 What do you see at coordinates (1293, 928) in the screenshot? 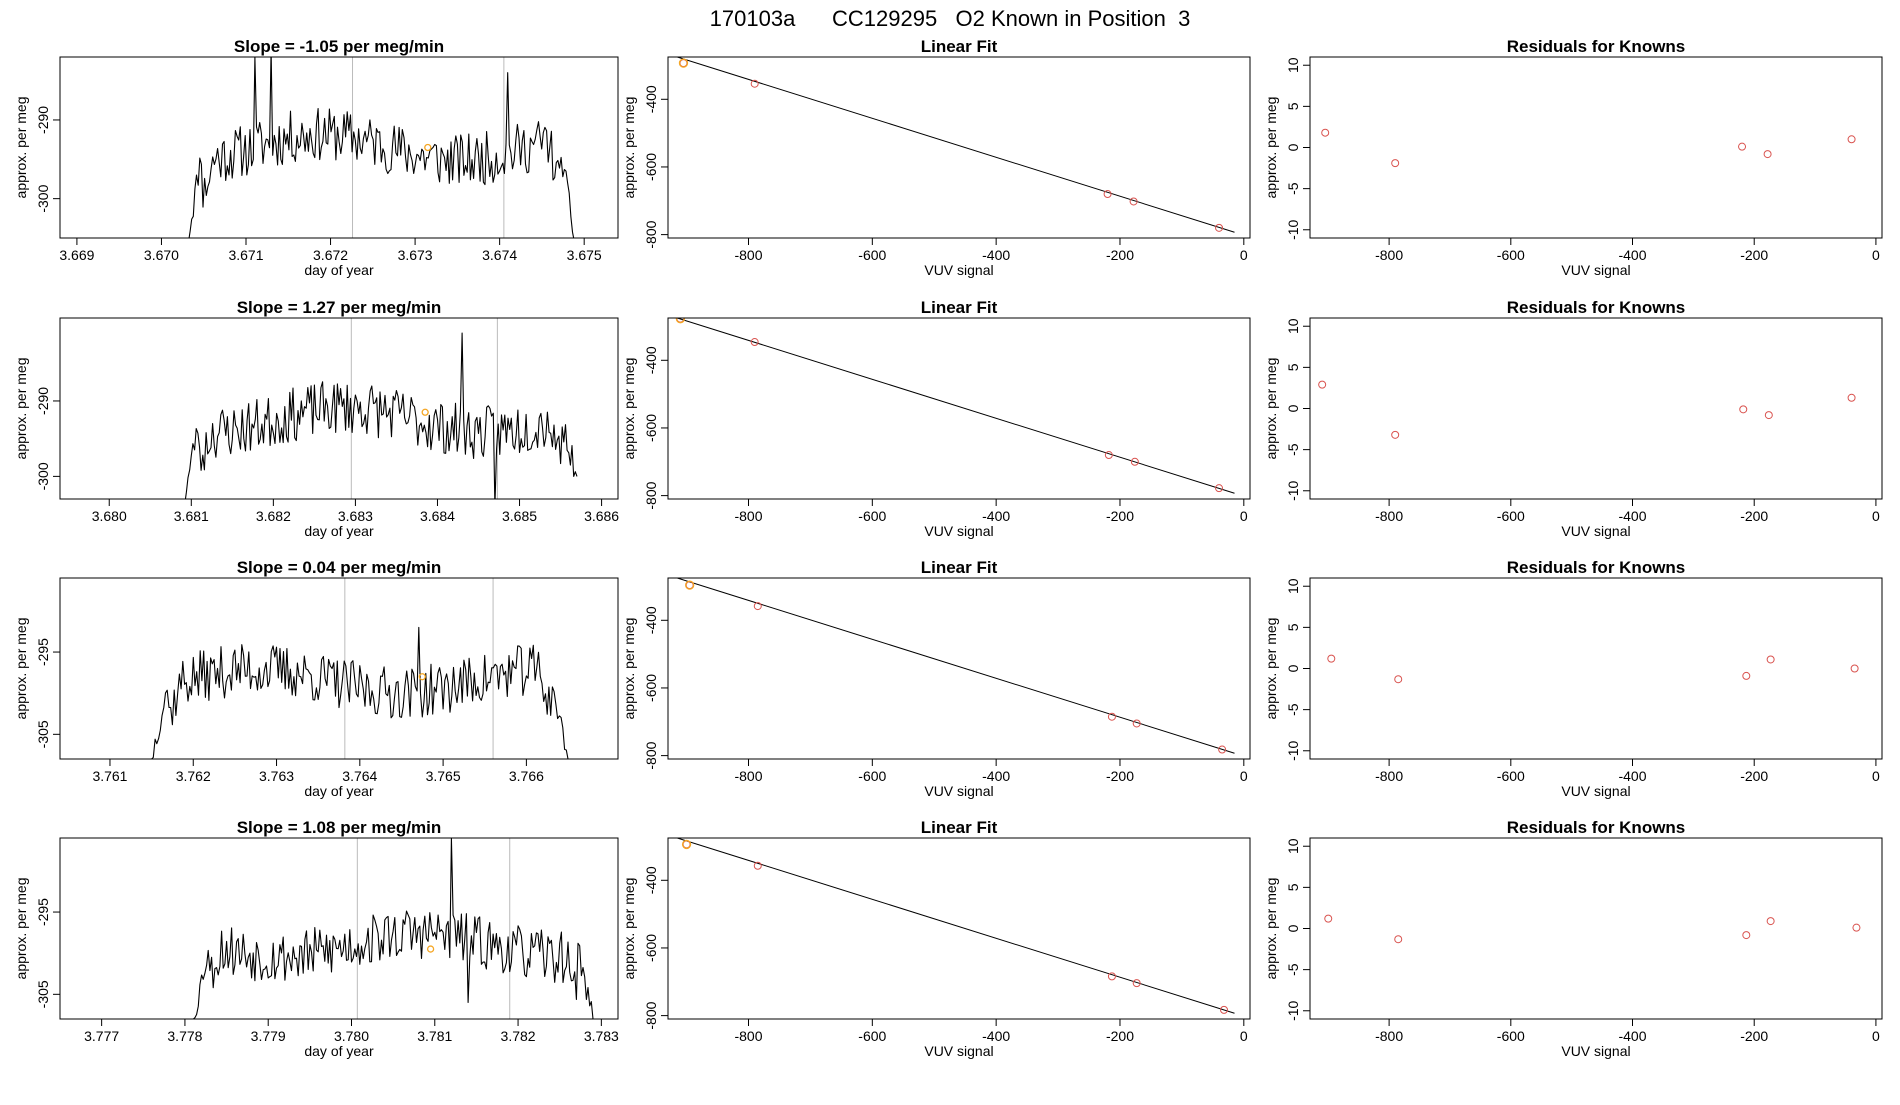
I see `y-tick-label: 0` at bounding box center [1293, 928].